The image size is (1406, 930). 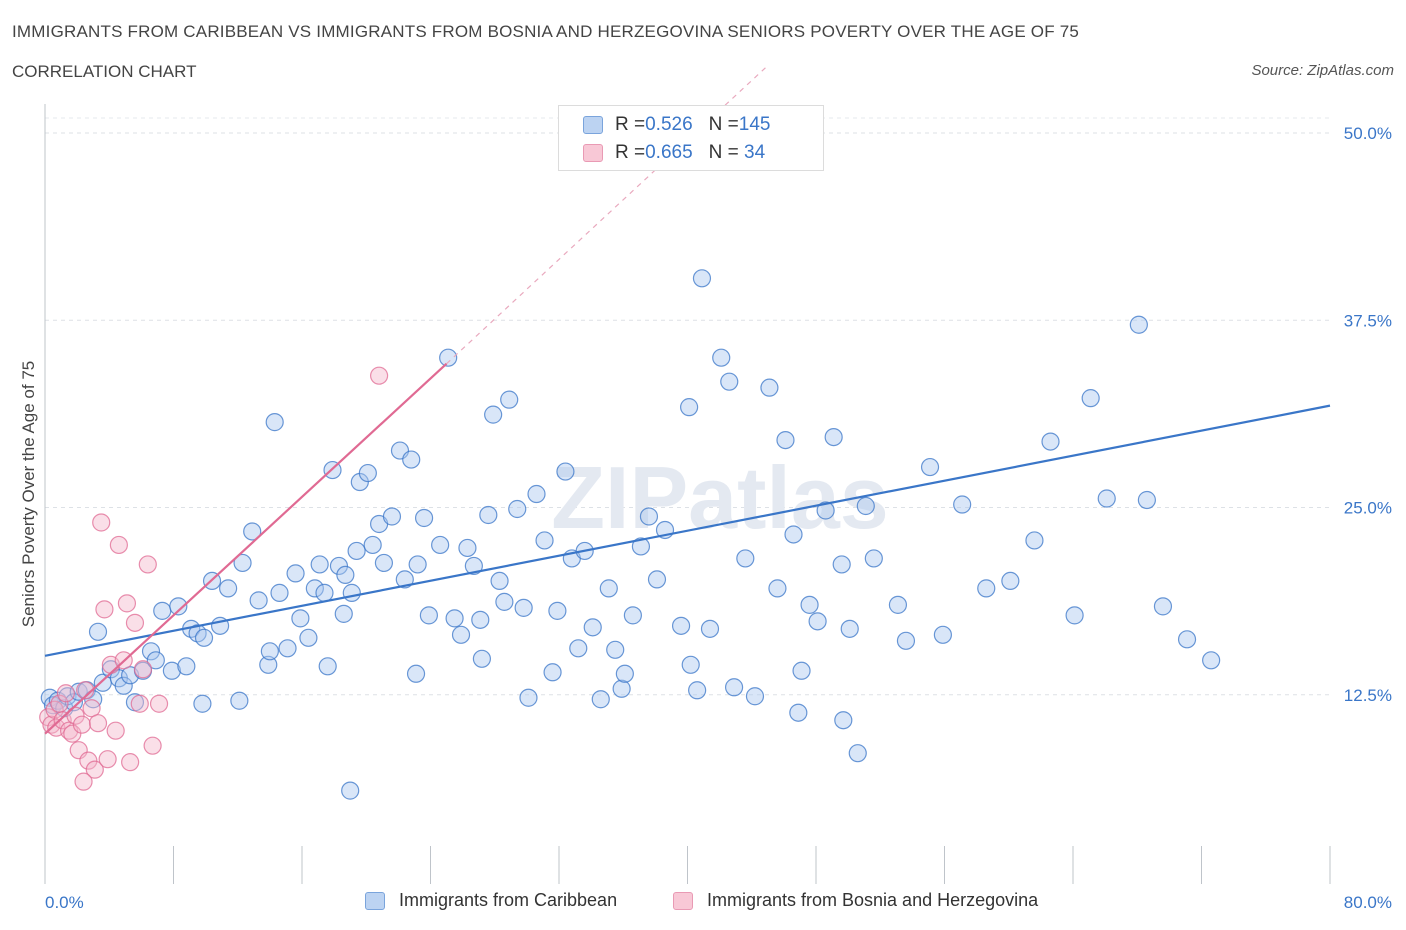 I want to click on legend-n-value: 34, so click(x=752, y=152).